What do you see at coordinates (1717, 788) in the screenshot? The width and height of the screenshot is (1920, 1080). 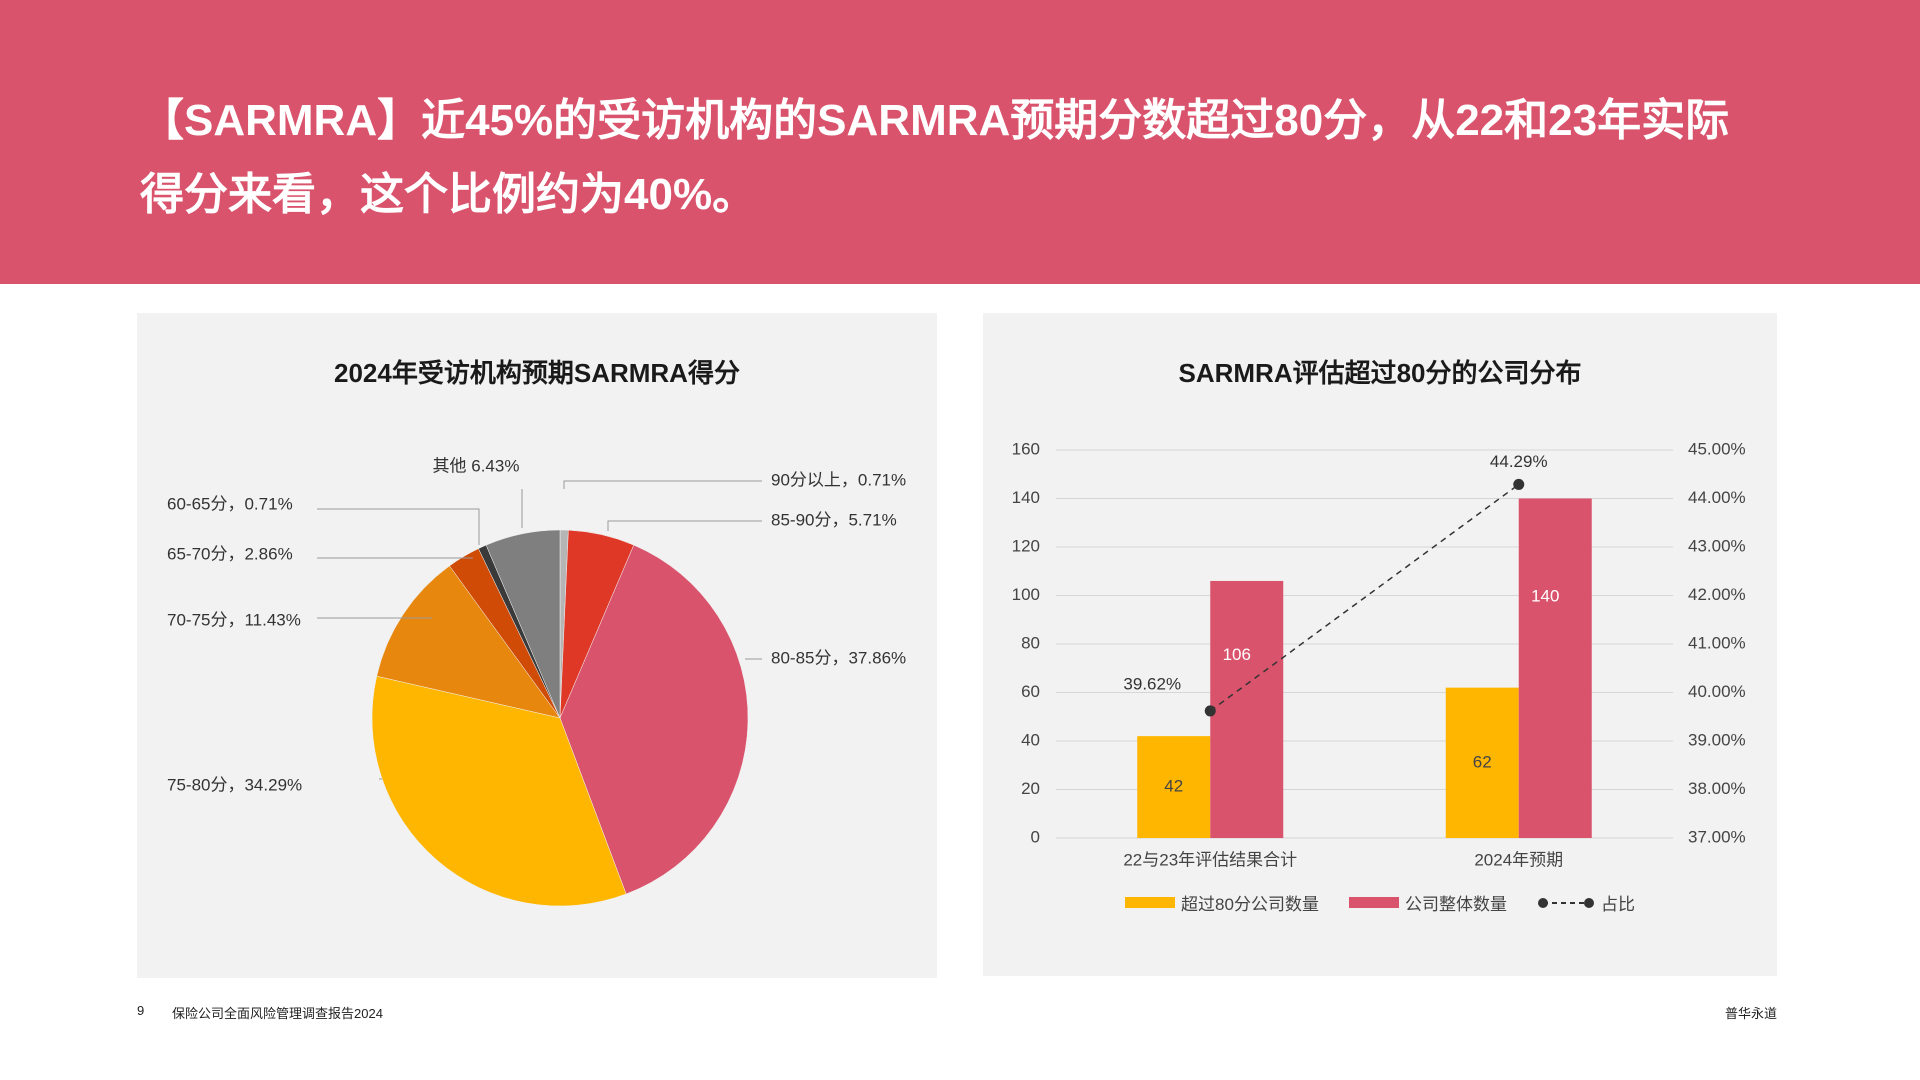 I see `y-right-tick-label: 38.00%` at bounding box center [1717, 788].